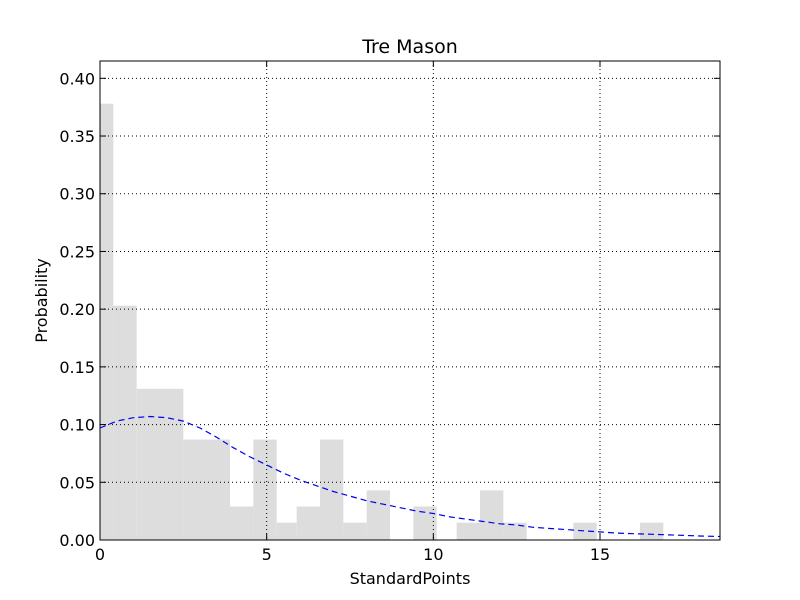 The height and width of the screenshot is (600, 800). Describe the element at coordinates (410, 578) in the screenshot. I see `x-axis-label: StandardPoints` at that location.